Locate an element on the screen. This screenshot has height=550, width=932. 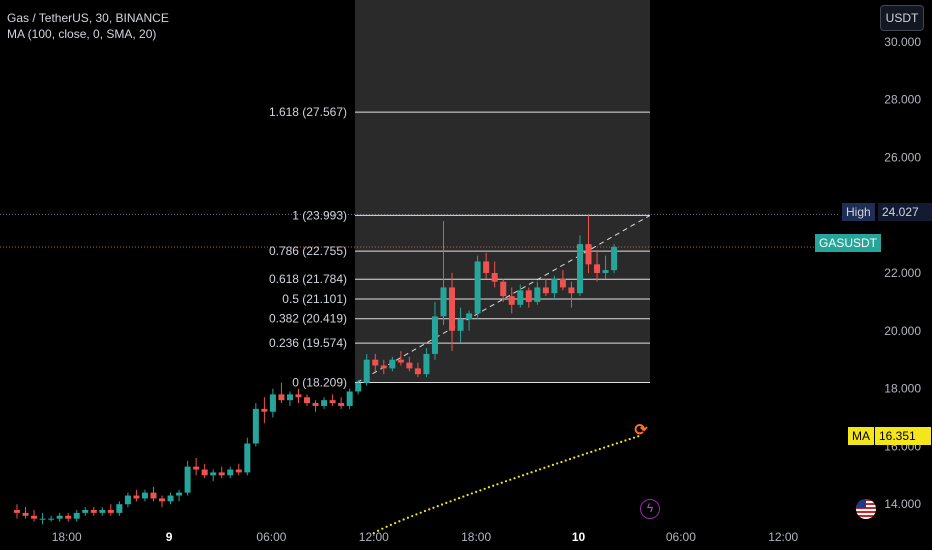
x-tick-label: 9 is located at coordinates (169, 537).